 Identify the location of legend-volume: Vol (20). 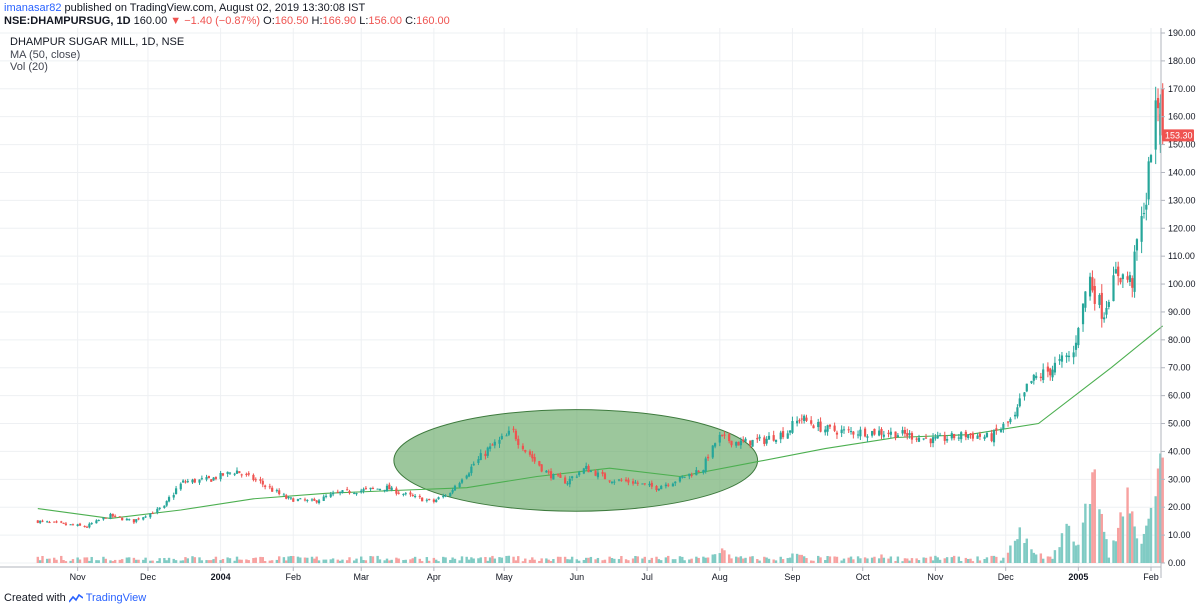
(29, 67).